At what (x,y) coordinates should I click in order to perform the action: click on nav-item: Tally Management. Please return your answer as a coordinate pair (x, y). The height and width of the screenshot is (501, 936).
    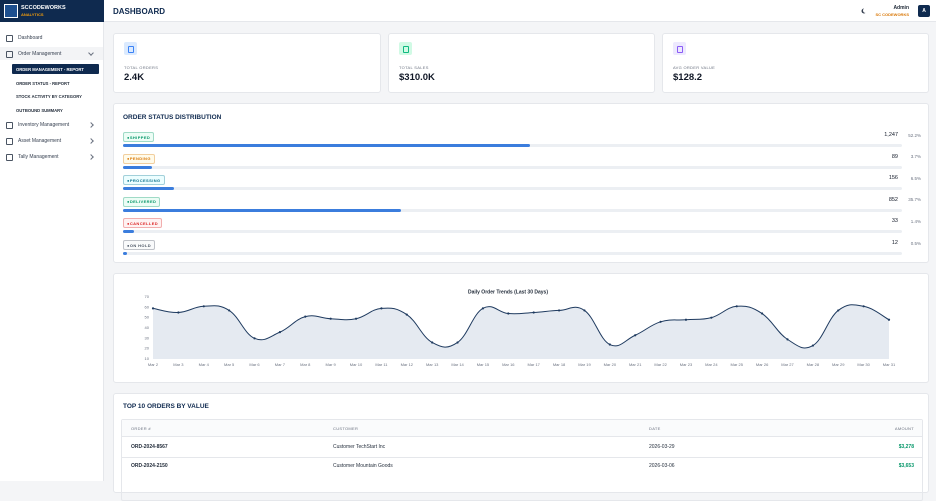
    Looking at the image, I should click on (51, 156).